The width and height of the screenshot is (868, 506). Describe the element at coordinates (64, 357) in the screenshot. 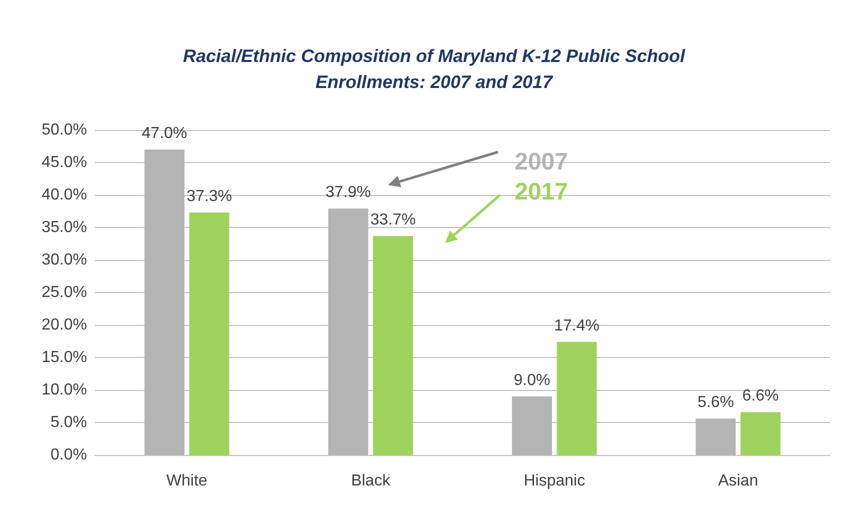

I see `y-tick-label: 15.0%` at that location.